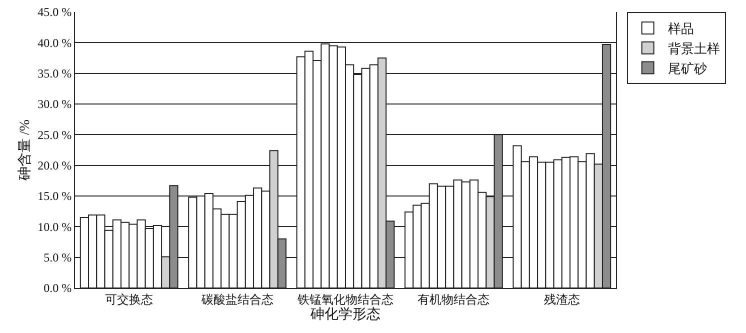 The image size is (746, 333). I want to click on y-tick-label: 30.0 %, so click(55, 104).